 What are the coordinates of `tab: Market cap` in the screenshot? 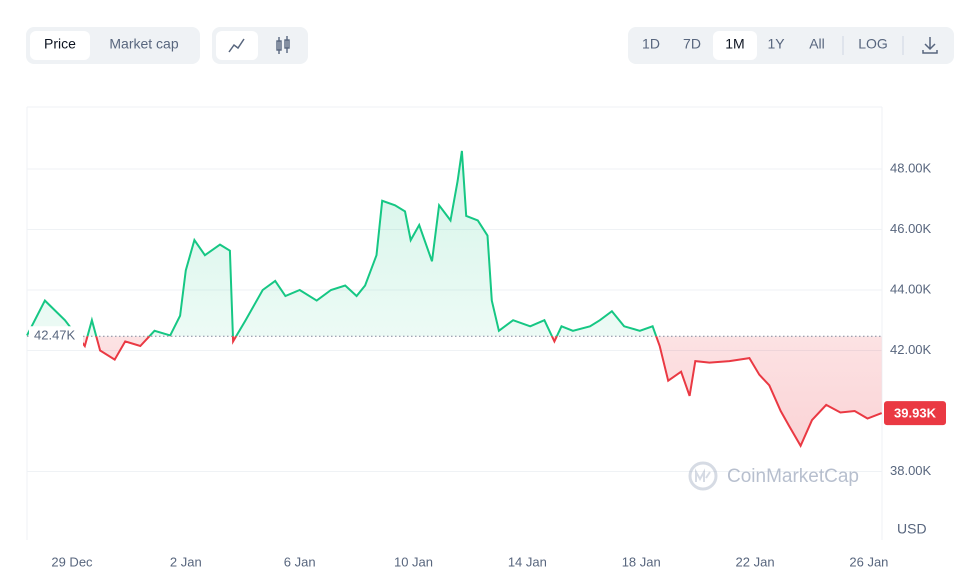 It's located at (143, 44).